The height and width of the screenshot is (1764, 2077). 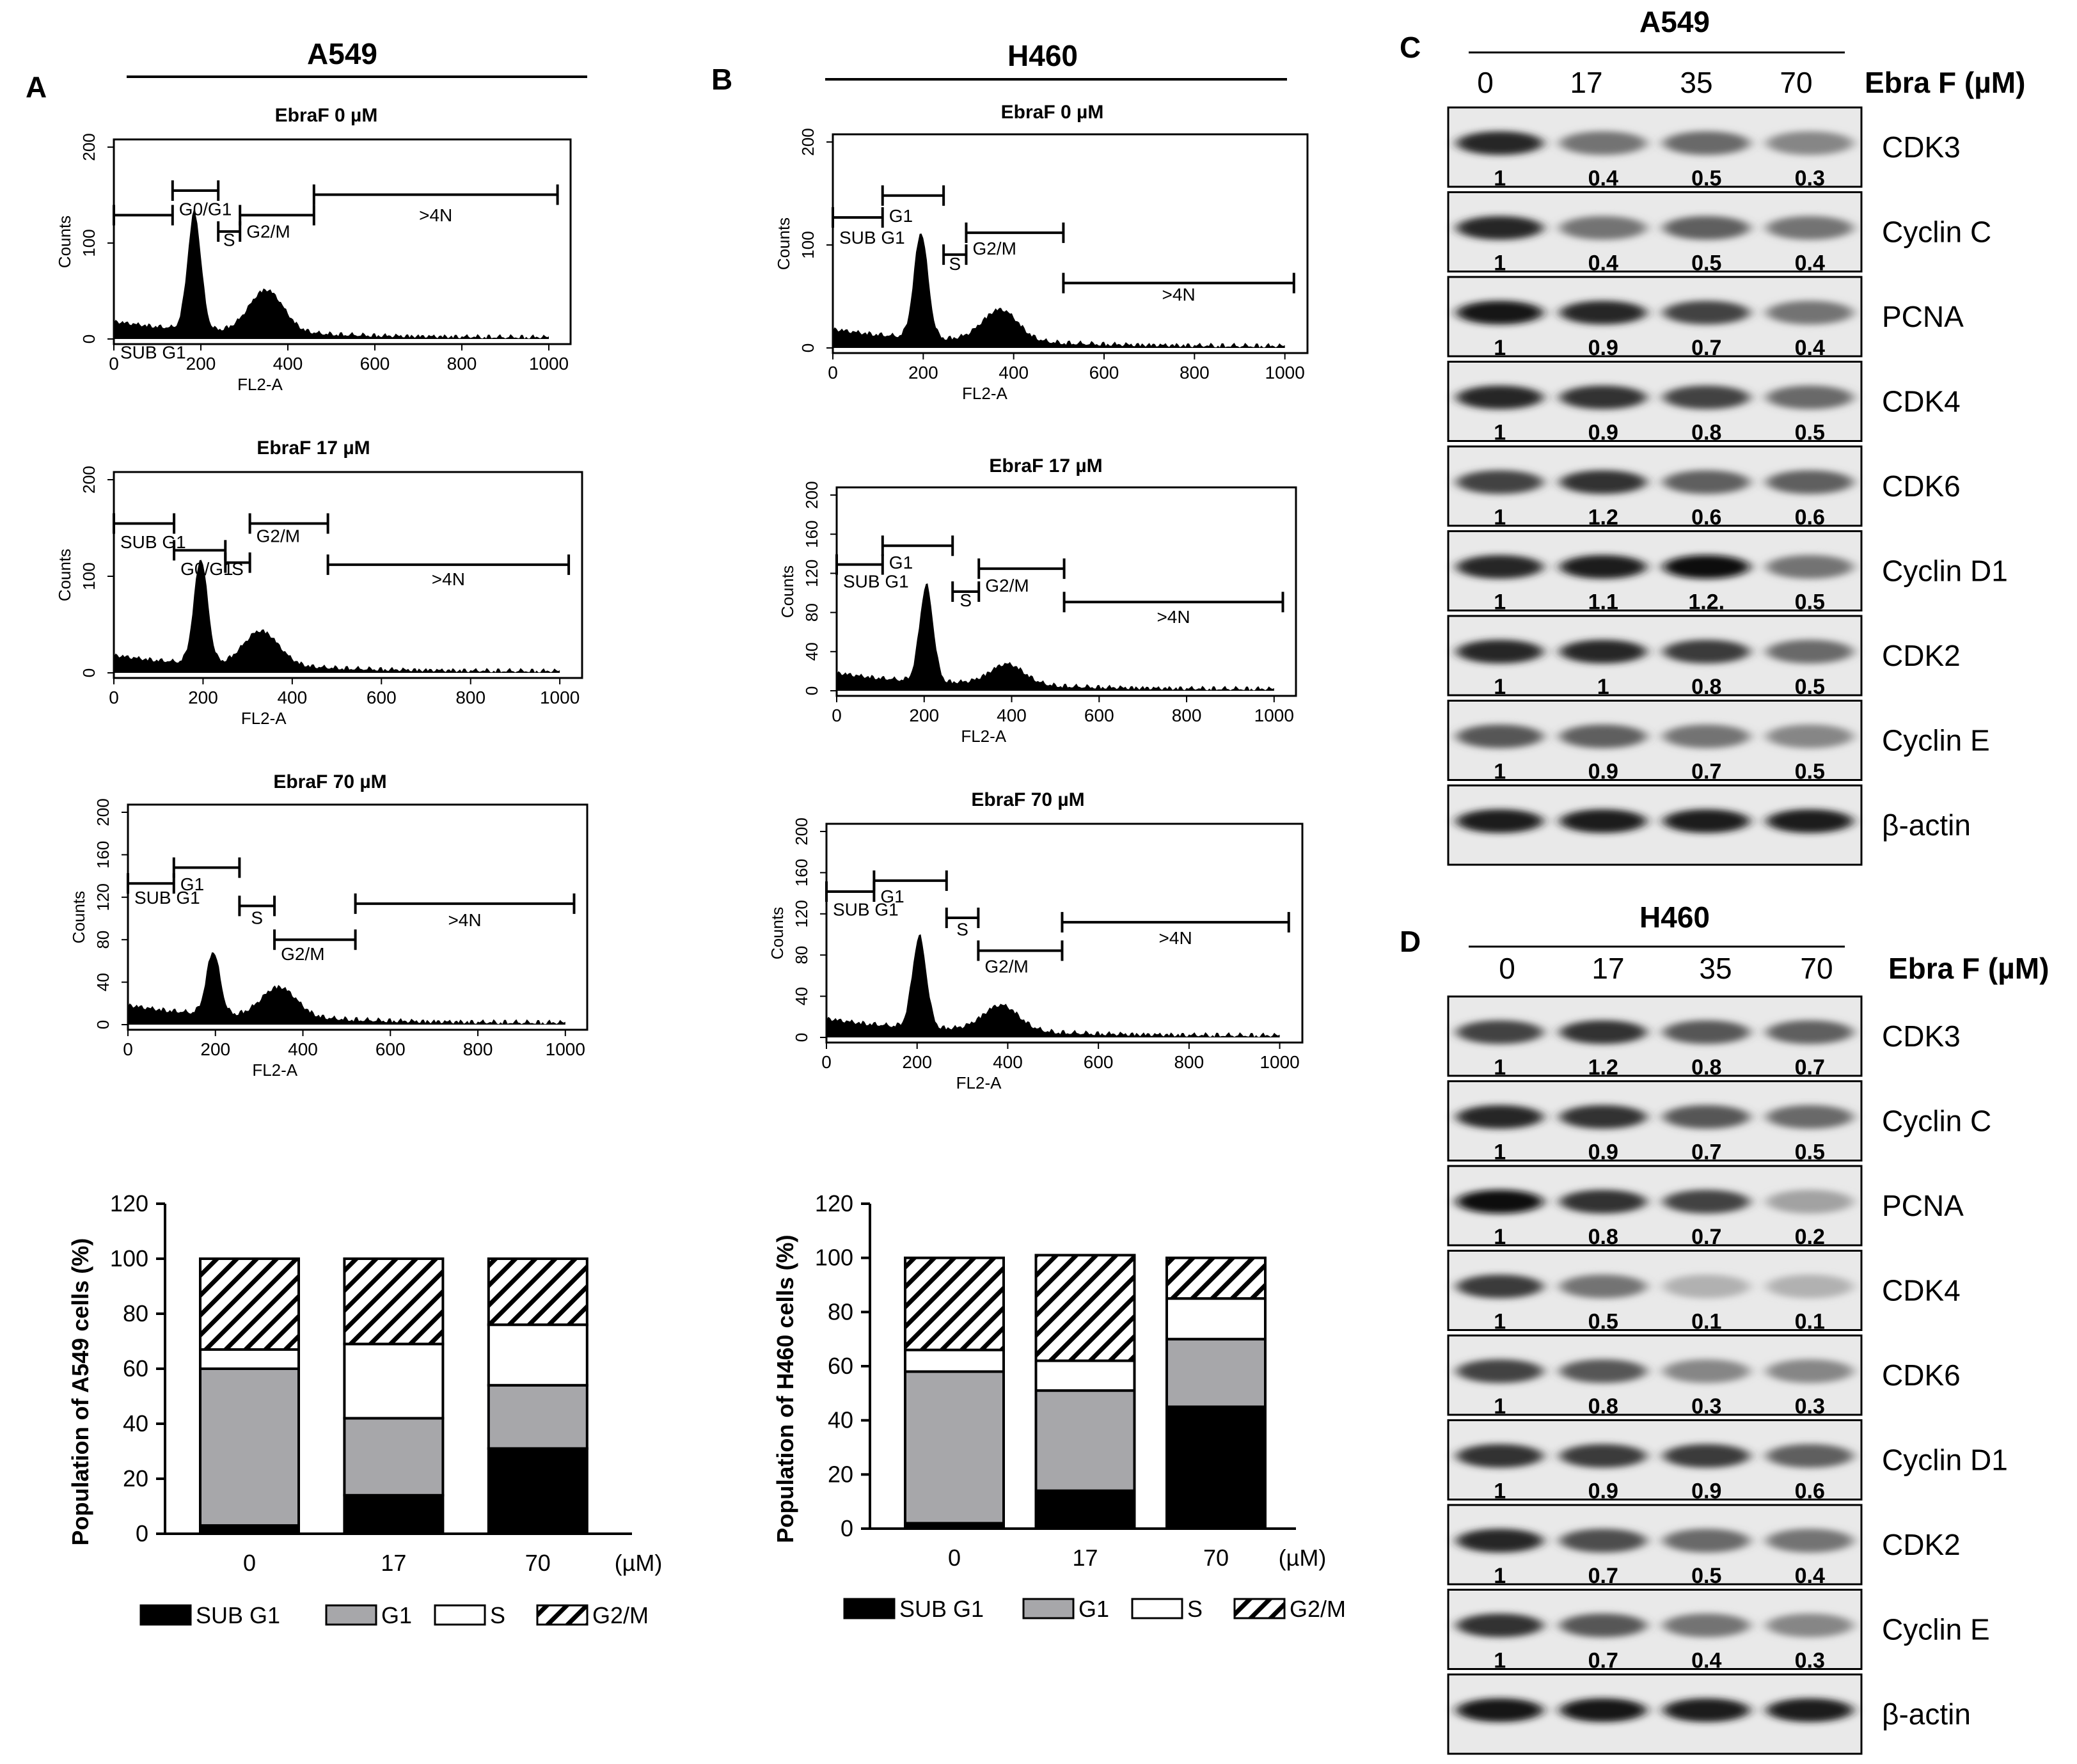 I want to click on densitometry-value: 1.2., so click(x=1706, y=602).